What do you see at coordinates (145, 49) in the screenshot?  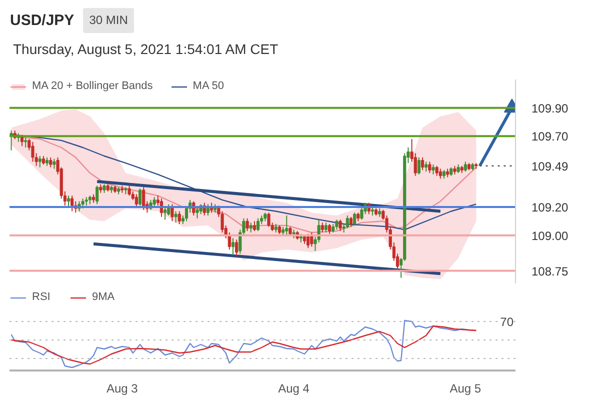 I see `chart-subtitle: Thursday, August 5, 2021 1:54:01 AM CET` at bounding box center [145, 49].